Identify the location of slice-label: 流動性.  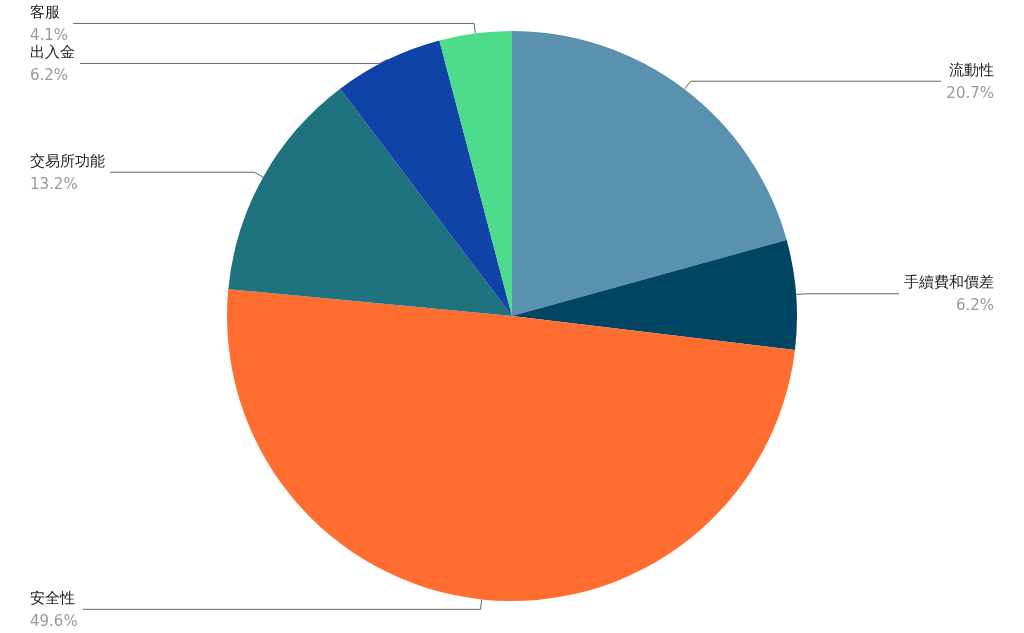
(971, 69).